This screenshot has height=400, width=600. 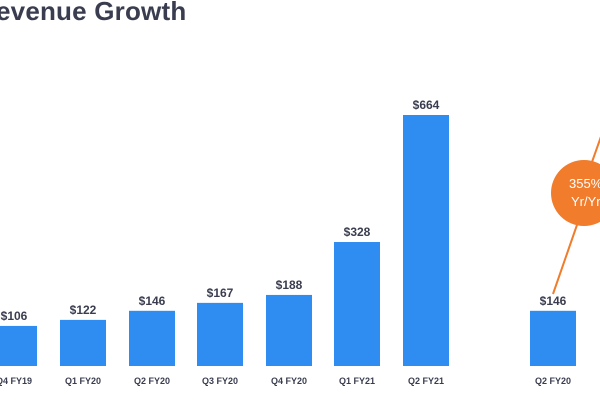 I want to click on x-tick-label: Q1 FY20, so click(x=83, y=381).